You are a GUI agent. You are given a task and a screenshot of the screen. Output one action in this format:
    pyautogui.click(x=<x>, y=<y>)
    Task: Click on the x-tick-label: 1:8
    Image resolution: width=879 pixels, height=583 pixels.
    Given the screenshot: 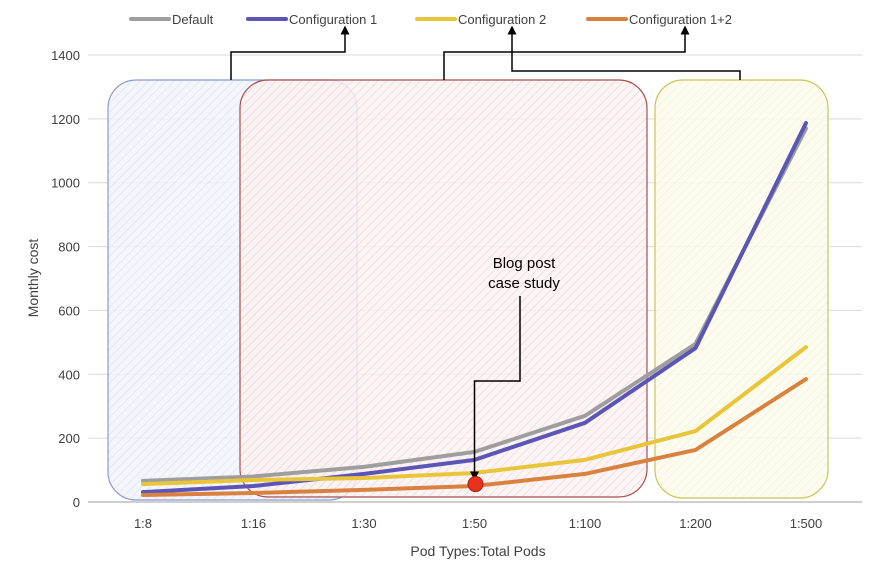 What is the action you would take?
    pyautogui.click(x=143, y=523)
    